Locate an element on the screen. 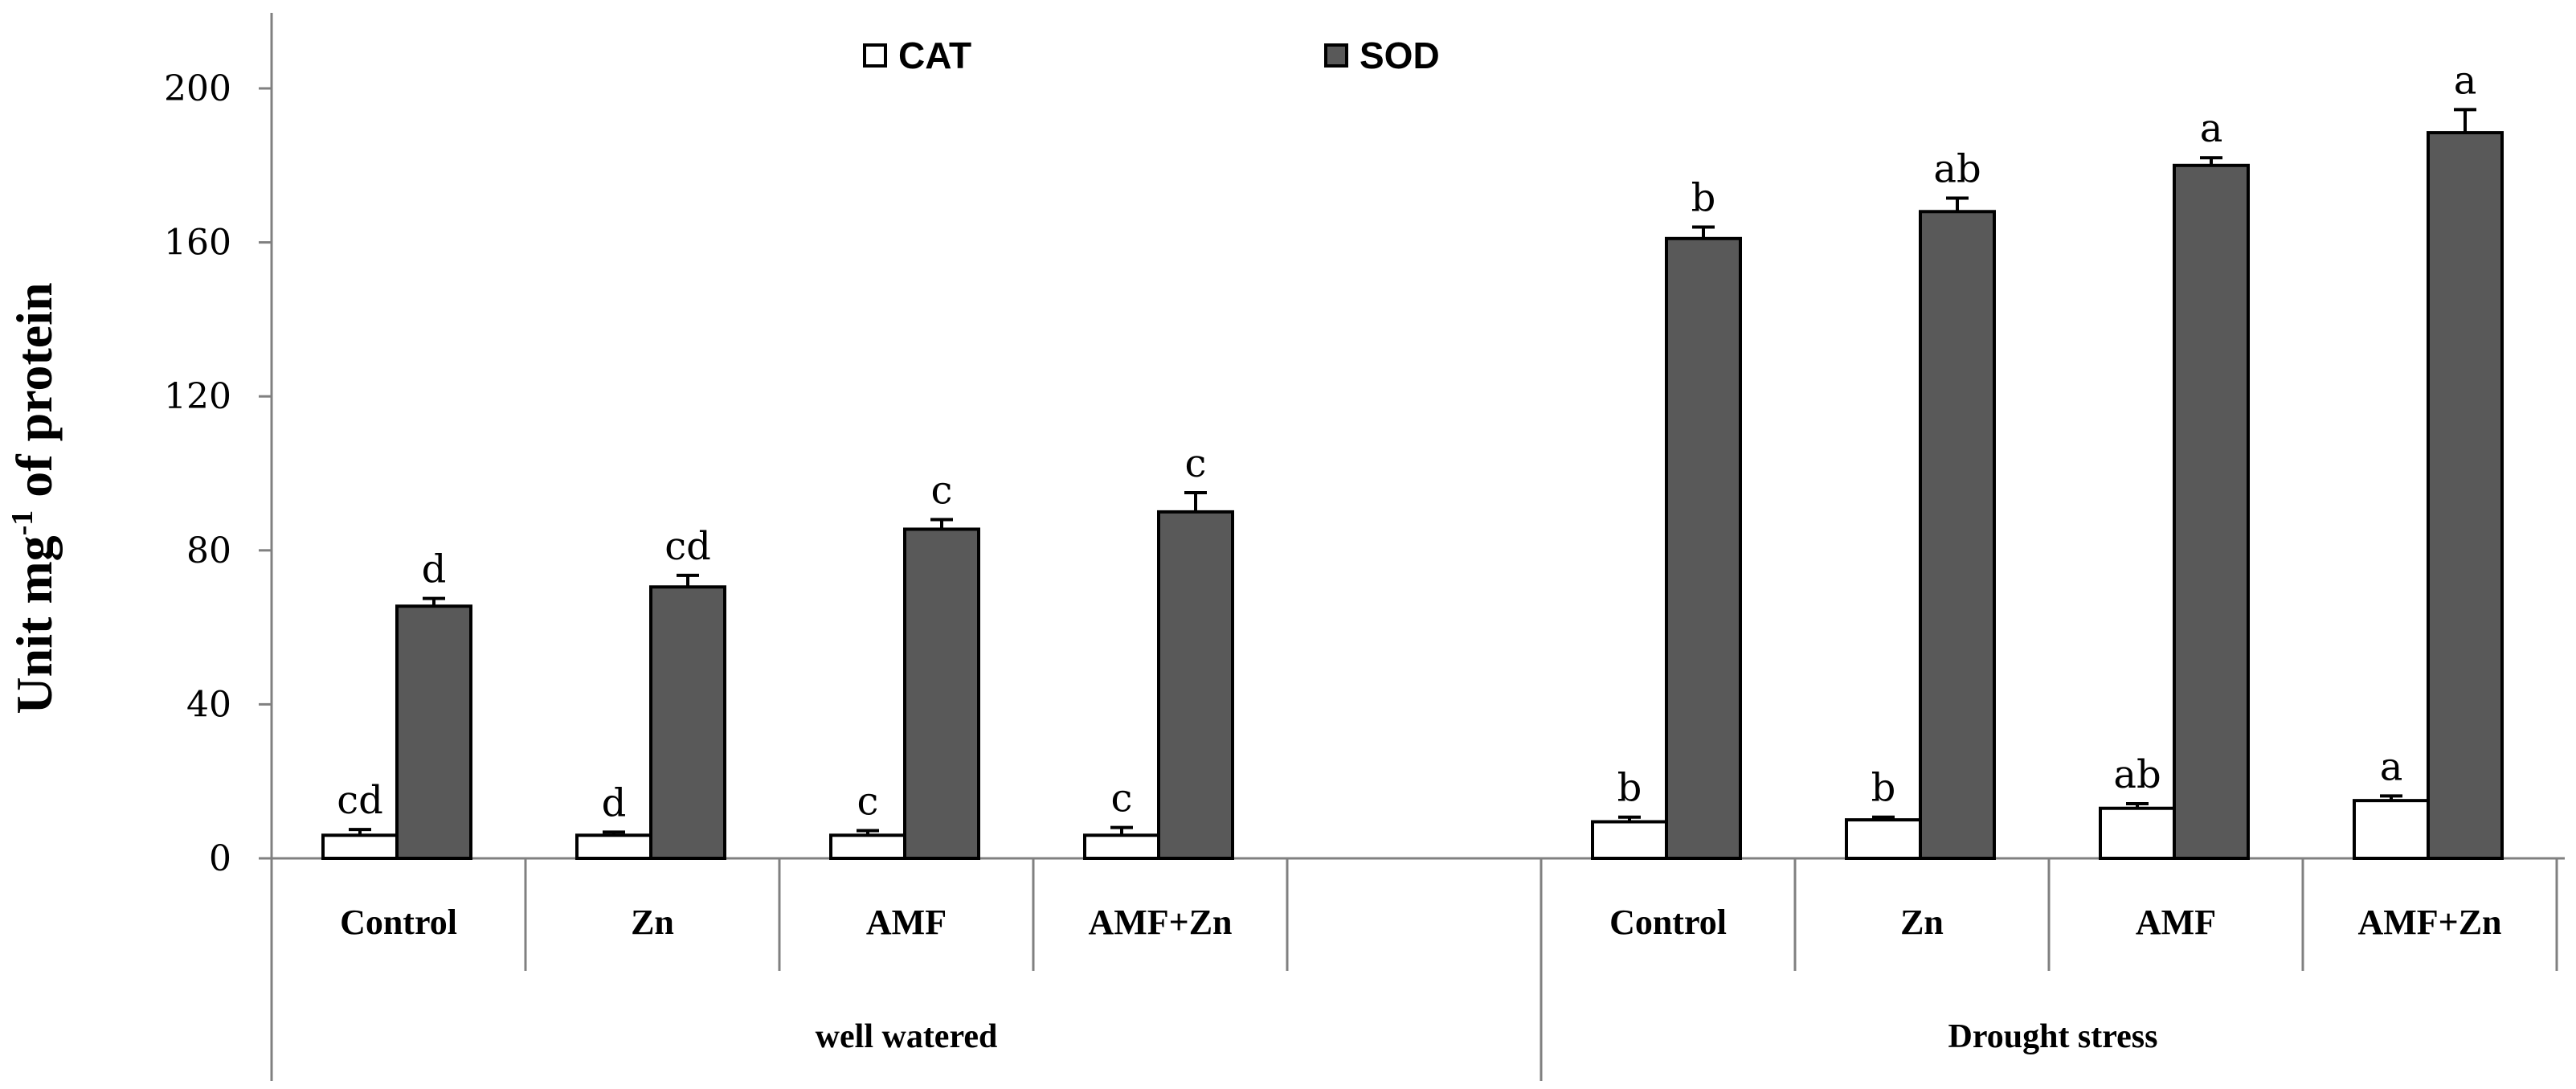  cat-significance-label: a is located at coordinates (2391, 766).